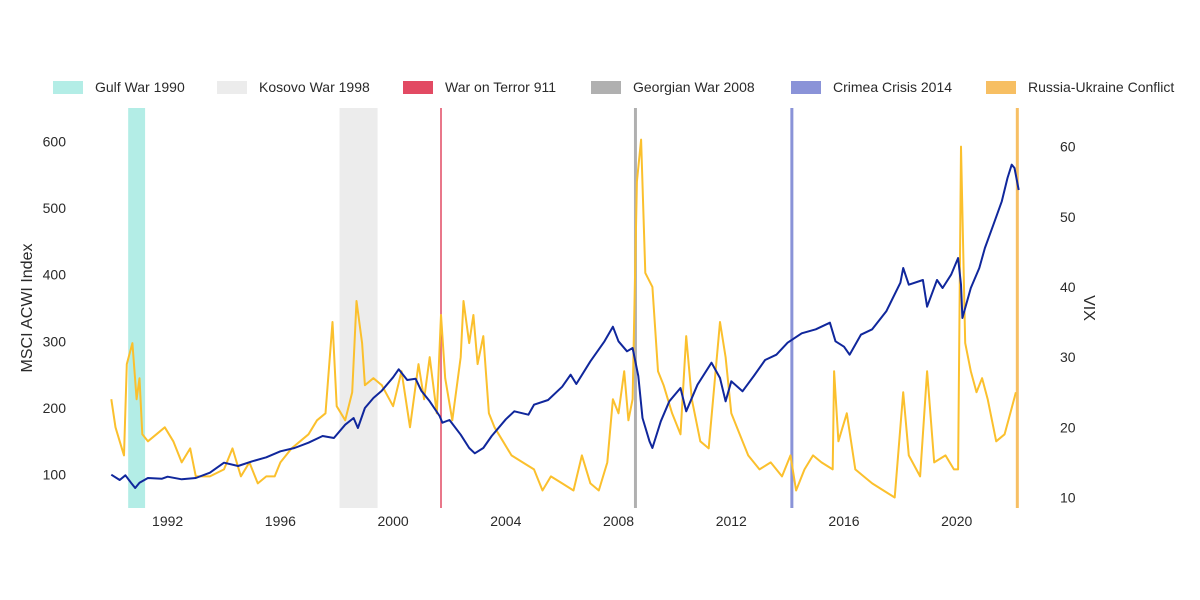  I want to click on y-right-tick-label: 30, so click(1068, 357).